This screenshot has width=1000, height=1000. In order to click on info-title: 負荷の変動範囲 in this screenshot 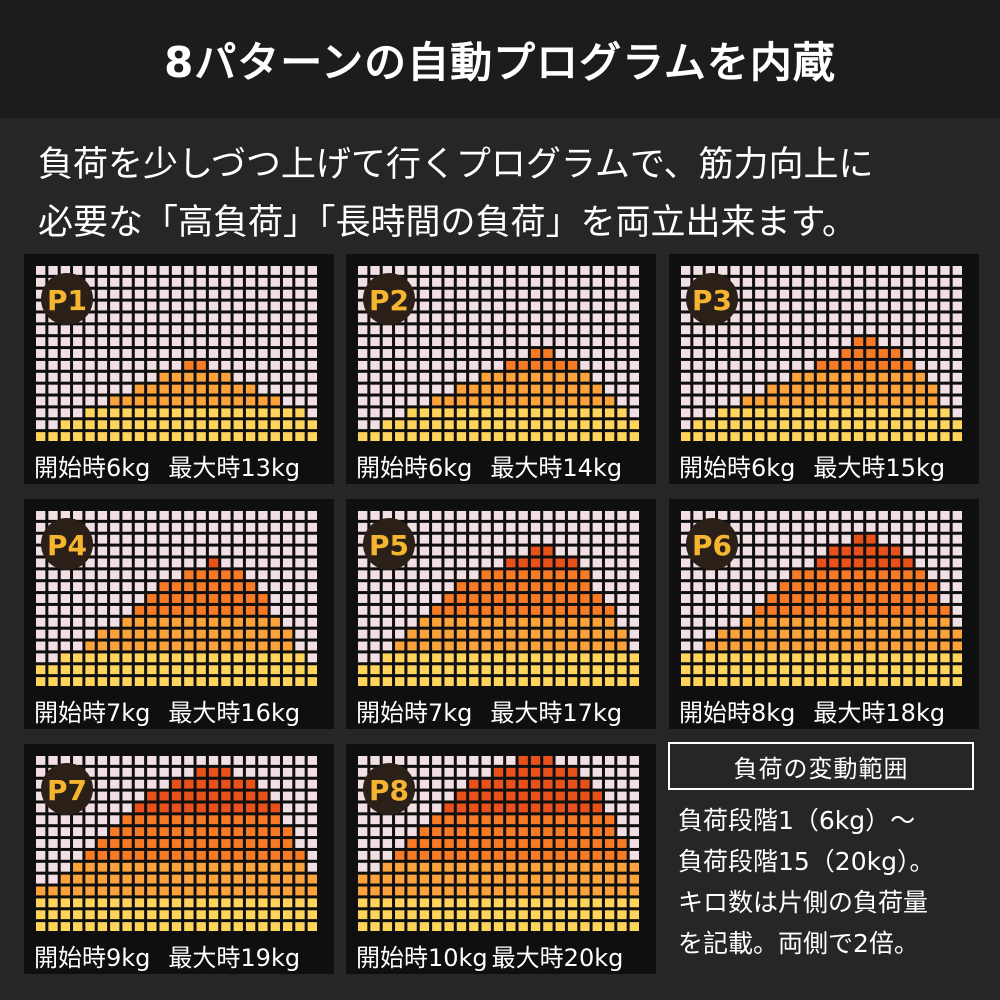, I will do `click(821, 766)`.